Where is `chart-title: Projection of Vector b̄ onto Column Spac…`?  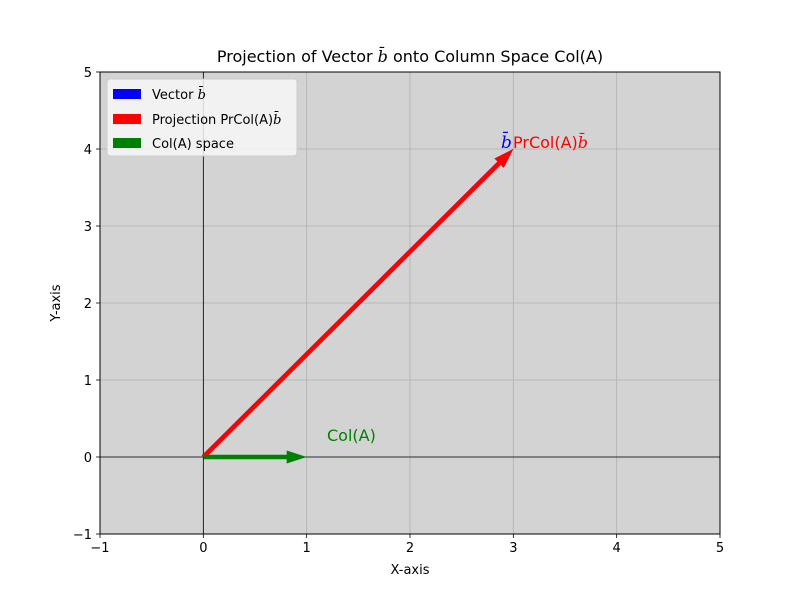
chart-title: Projection of Vector b̄ onto Column Spac… is located at coordinates (410, 55).